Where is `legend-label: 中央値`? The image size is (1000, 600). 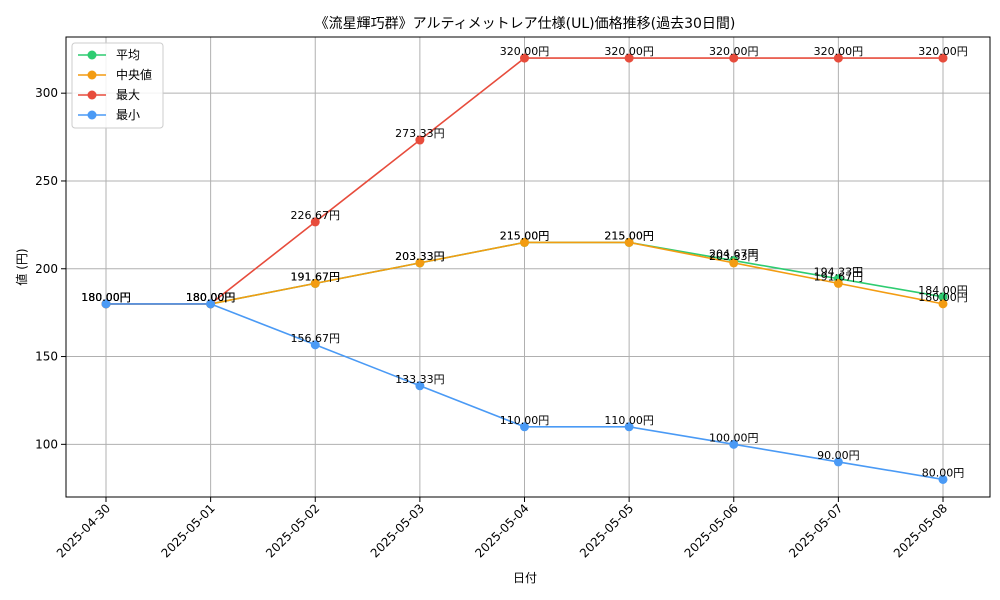 legend-label: 中央値 is located at coordinates (134, 74).